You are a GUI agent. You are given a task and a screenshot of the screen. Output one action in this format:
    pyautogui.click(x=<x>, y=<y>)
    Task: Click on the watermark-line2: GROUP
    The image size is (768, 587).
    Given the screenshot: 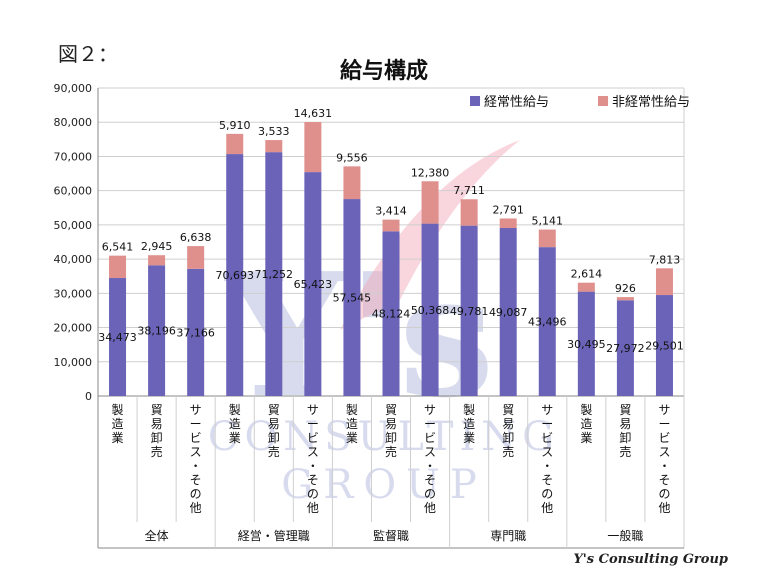 What is the action you would take?
    pyautogui.click(x=384, y=485)
    